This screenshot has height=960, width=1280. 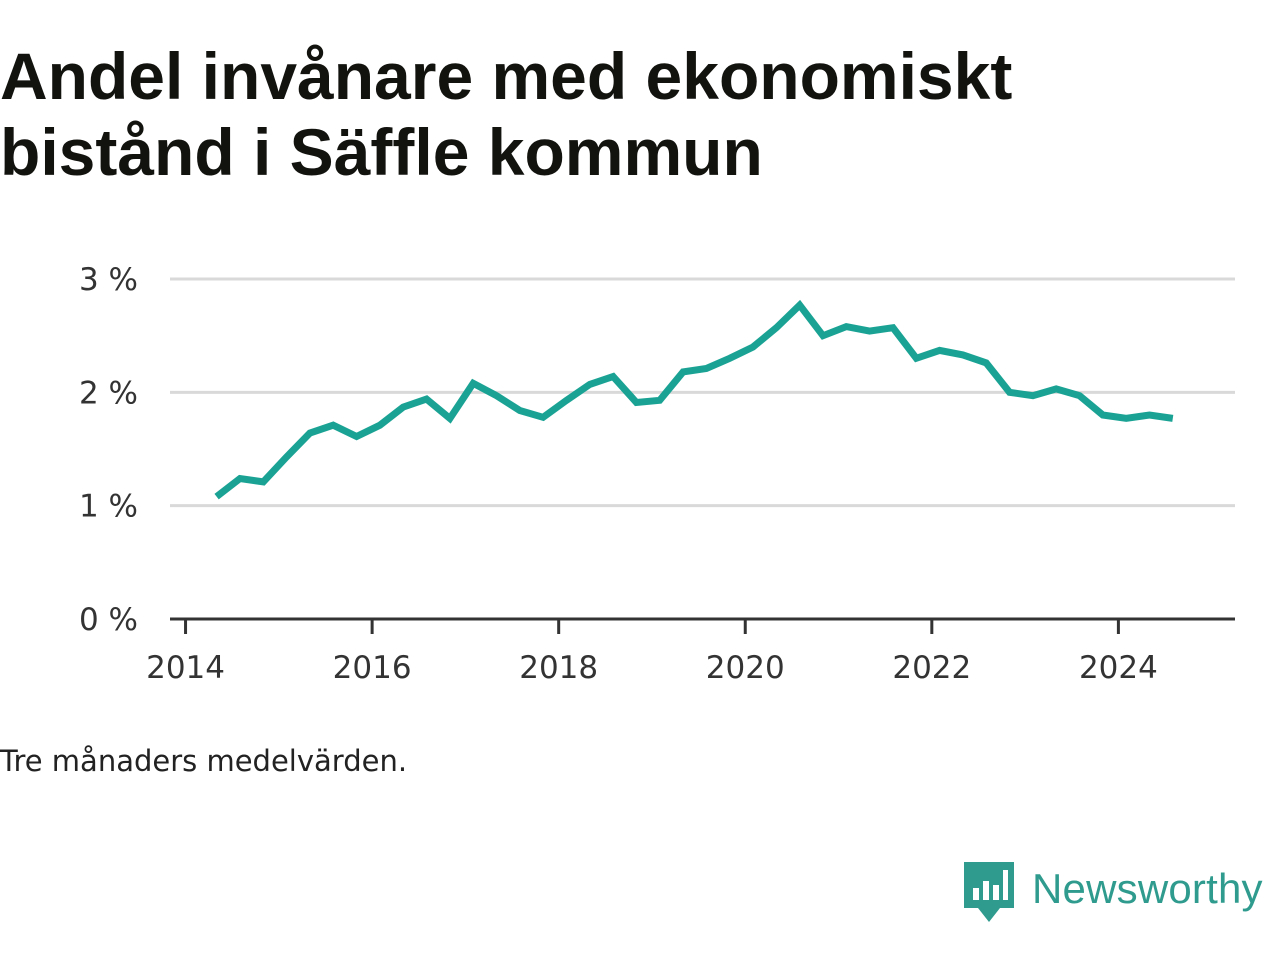 I want to click on y-tick-label: 2 %, so click(x=108, y=393).